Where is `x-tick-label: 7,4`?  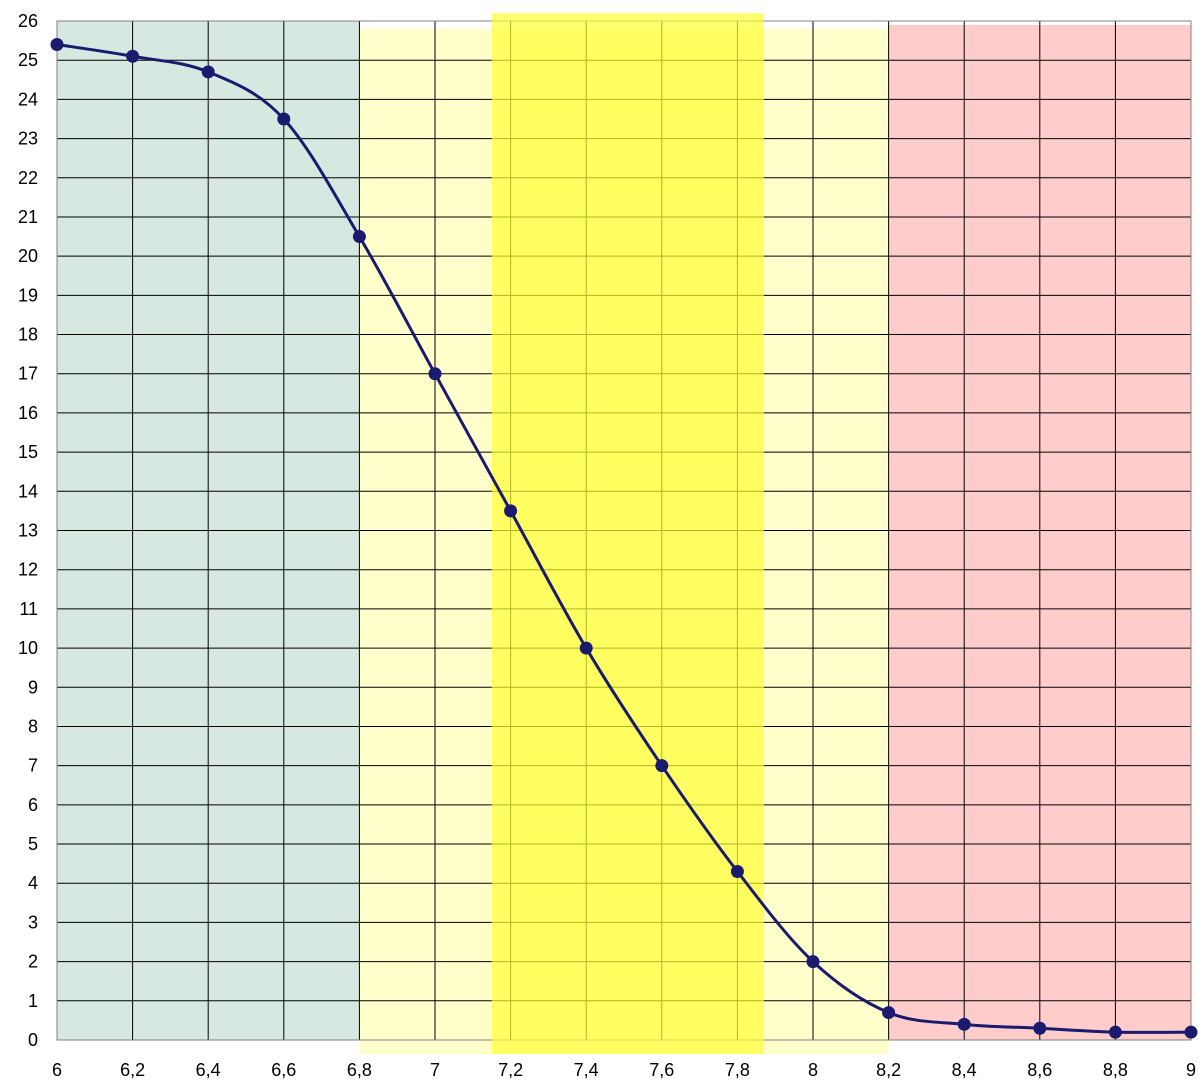 x-tick-label: 7,4 is located at coordinates (586, 1070).